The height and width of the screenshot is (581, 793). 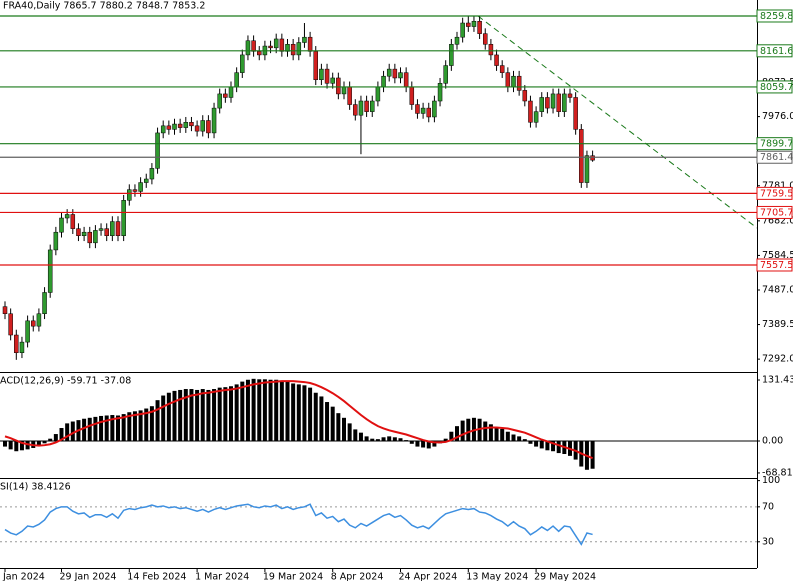 I want to click on rsi-line, so click(x=298, y=524).